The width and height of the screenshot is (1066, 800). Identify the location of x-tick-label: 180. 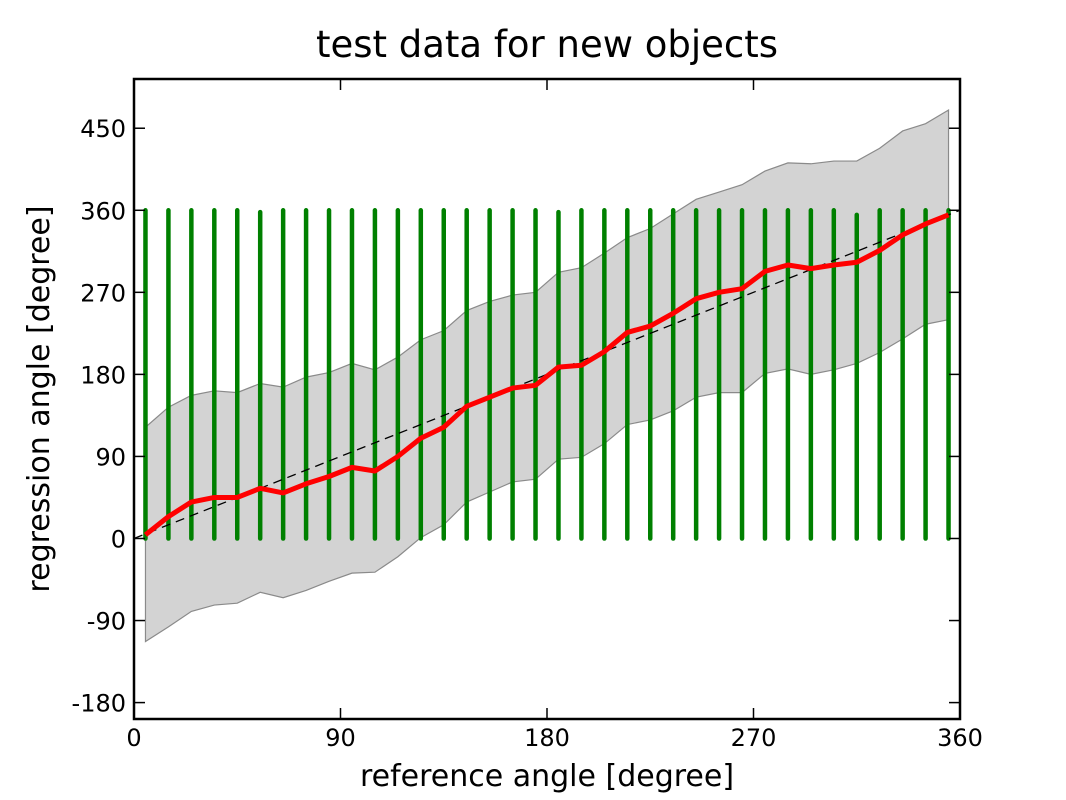
(547, 738).